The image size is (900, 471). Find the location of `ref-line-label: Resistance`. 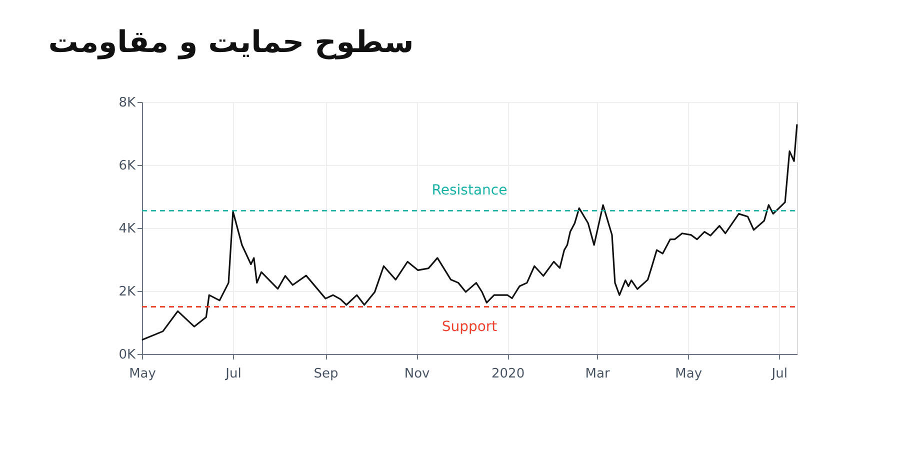

ref-line-label: Resistance is located at coordinates (470, 190).